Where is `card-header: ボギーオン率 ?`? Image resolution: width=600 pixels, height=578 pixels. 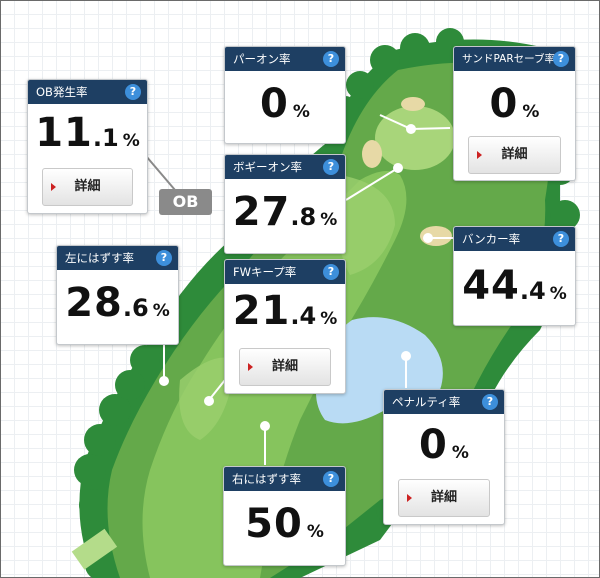 card-header: ボギーオン率 ? is located at coordinates (285, 167).